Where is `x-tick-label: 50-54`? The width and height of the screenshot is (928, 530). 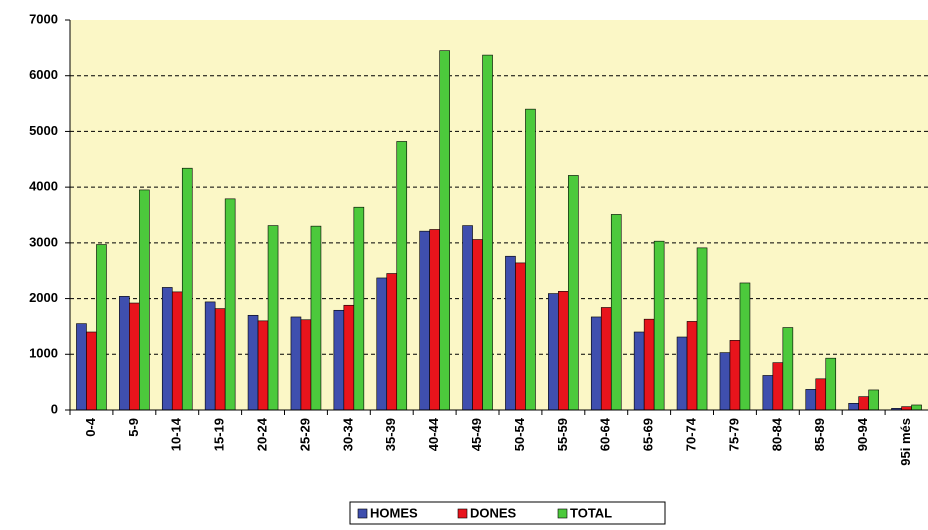 x-tick-label: 50-54 is located at coordinates (519, 434).